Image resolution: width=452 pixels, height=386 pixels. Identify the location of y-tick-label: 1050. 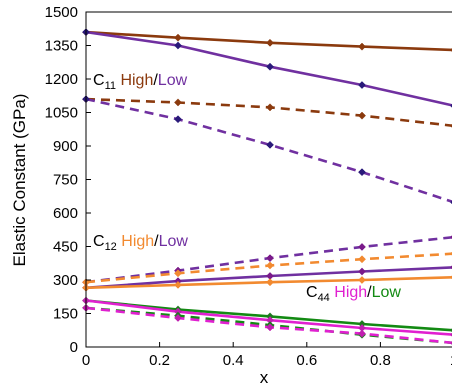
(61, 113).